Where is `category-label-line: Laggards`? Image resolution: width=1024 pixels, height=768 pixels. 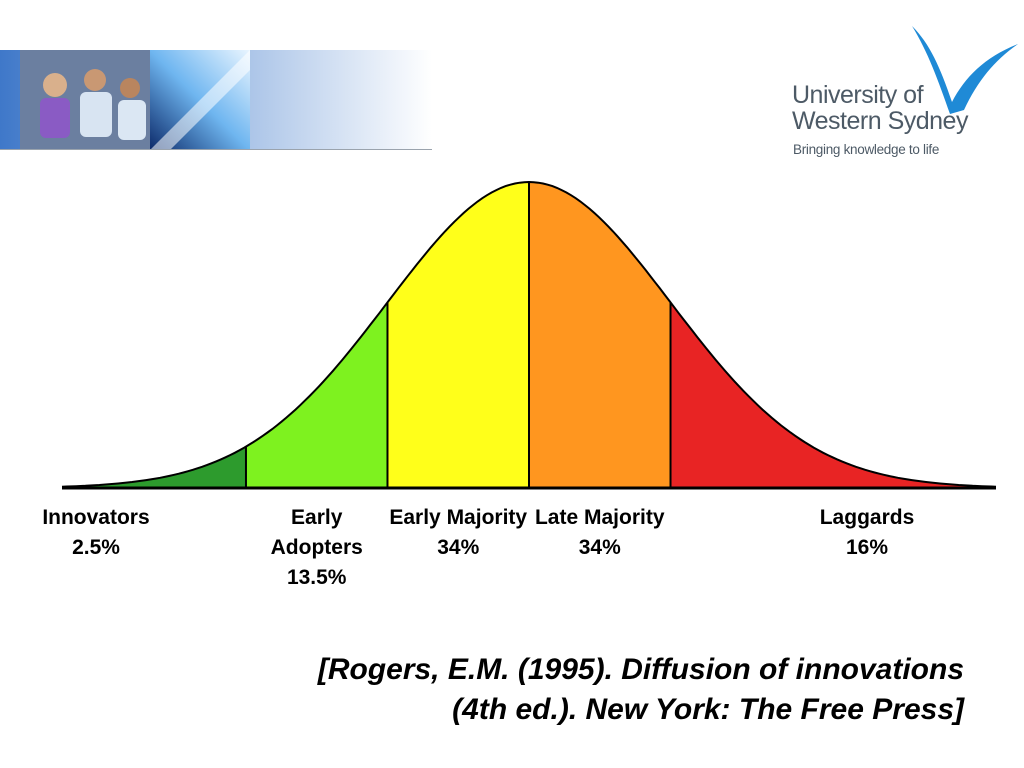
category-label-line: Laggards is located at coordinates (867, 517).